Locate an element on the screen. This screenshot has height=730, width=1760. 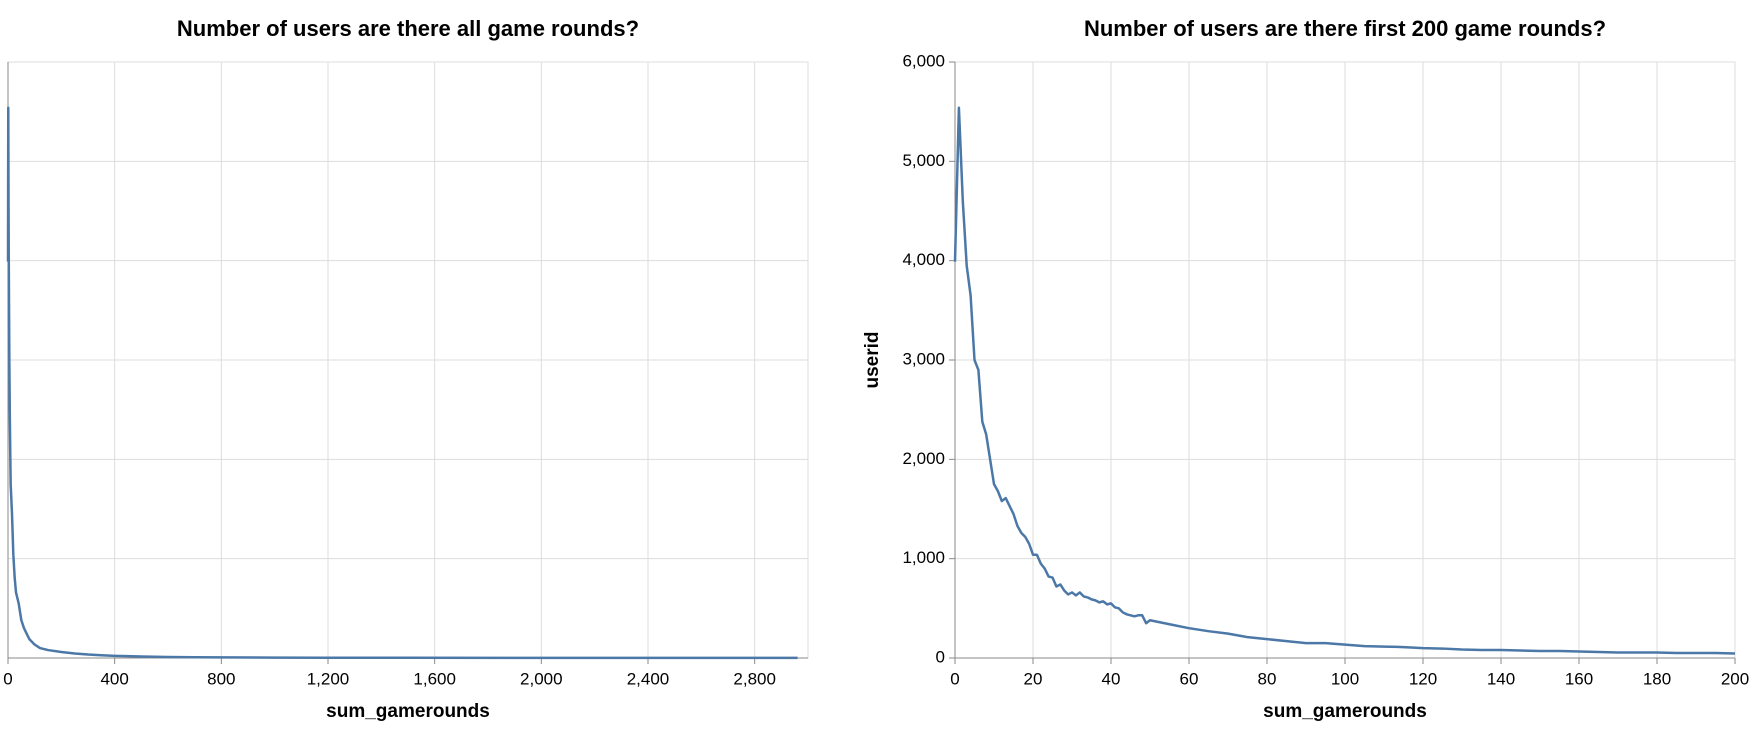
y-tick-label: 1,000 is located at coordinates (923, 557).